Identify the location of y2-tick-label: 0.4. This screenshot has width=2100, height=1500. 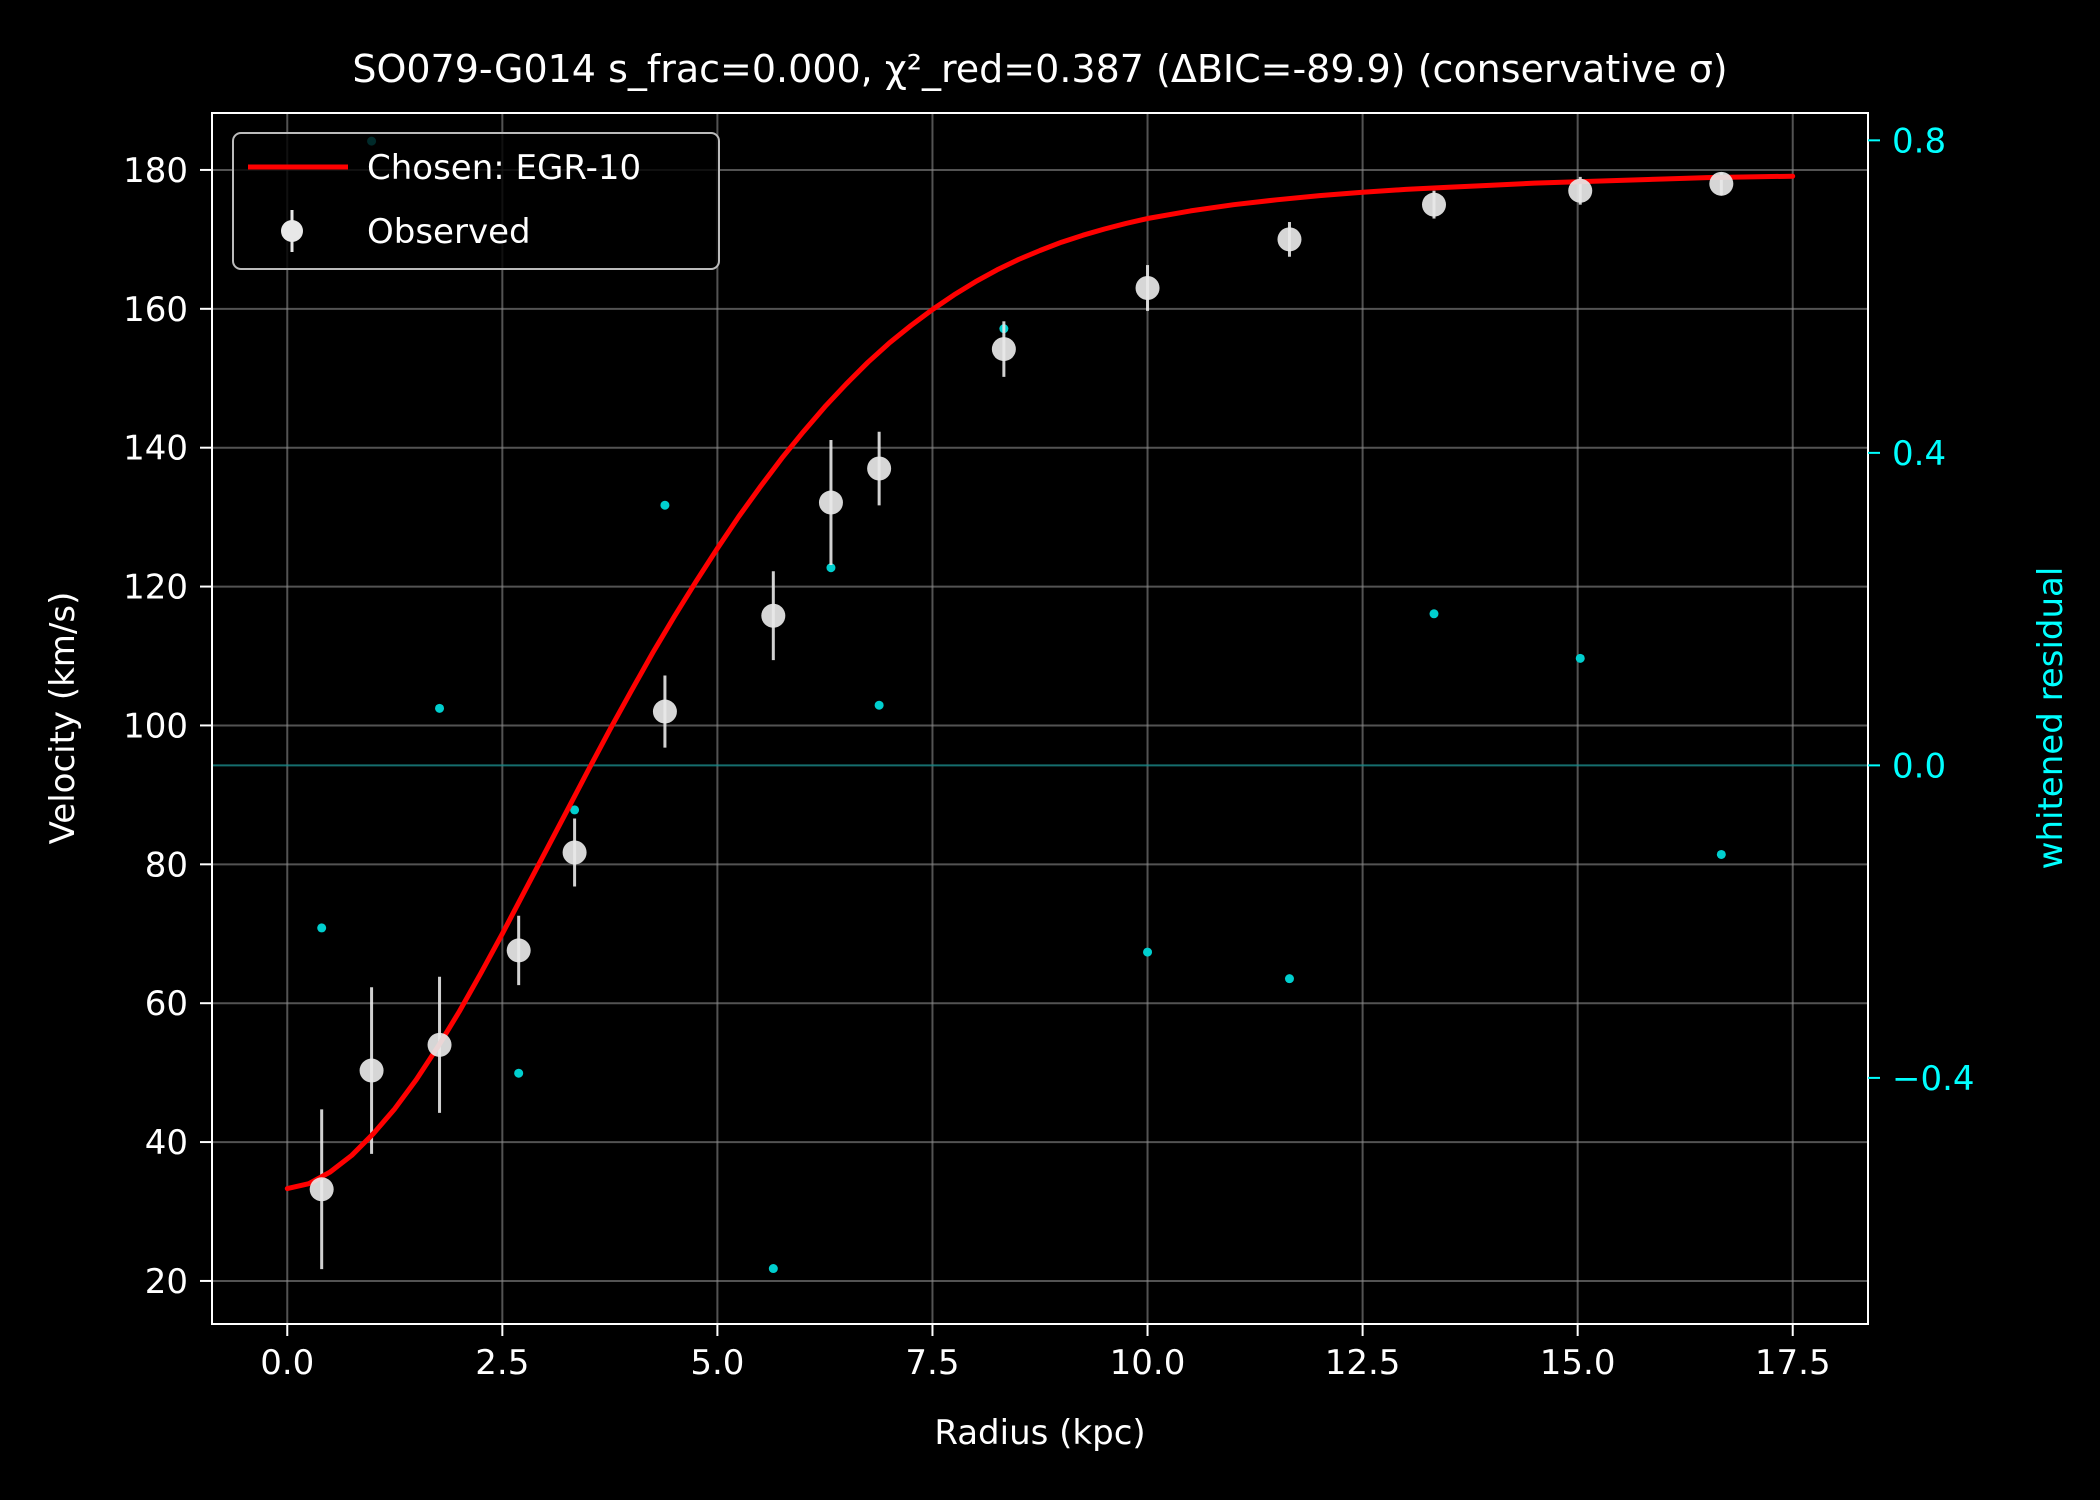
(1919, 454).